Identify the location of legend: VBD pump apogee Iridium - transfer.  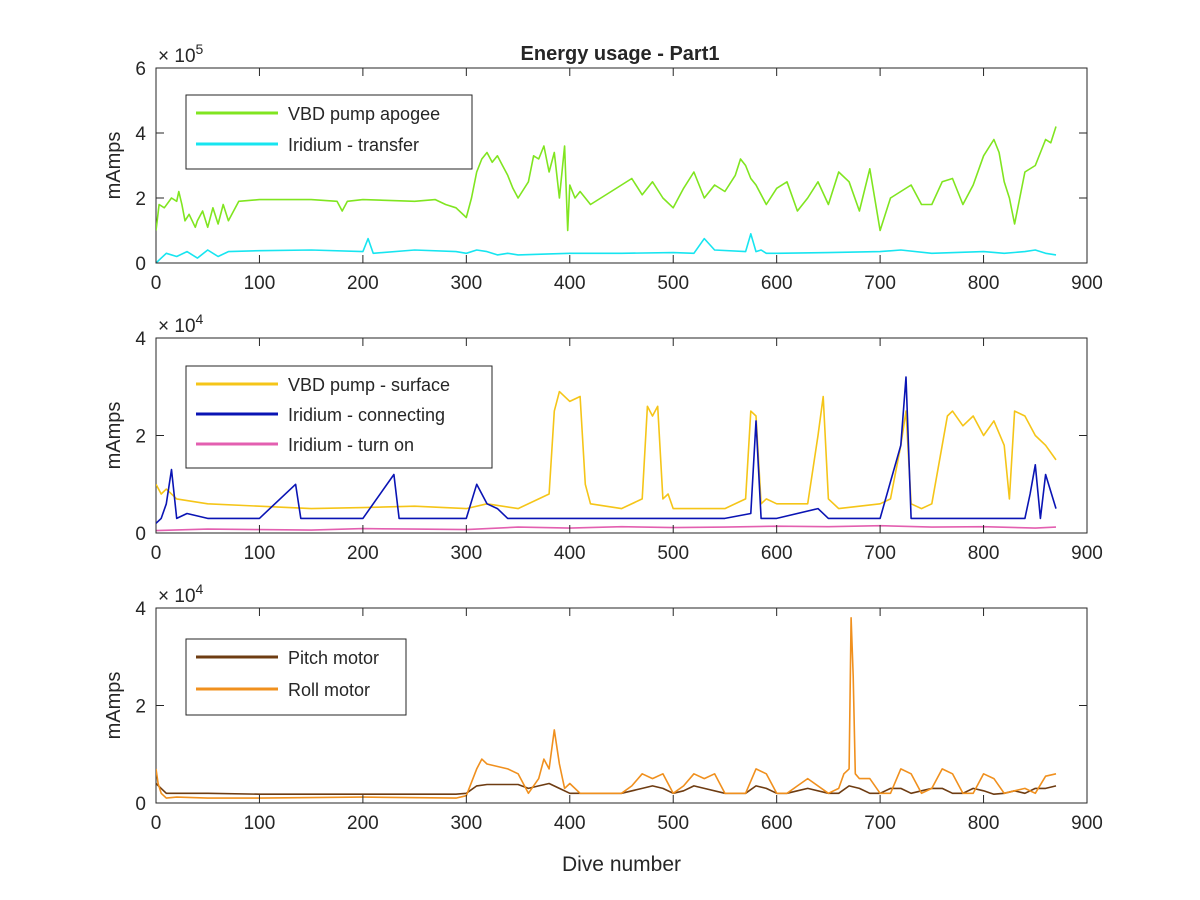
(329, 132).